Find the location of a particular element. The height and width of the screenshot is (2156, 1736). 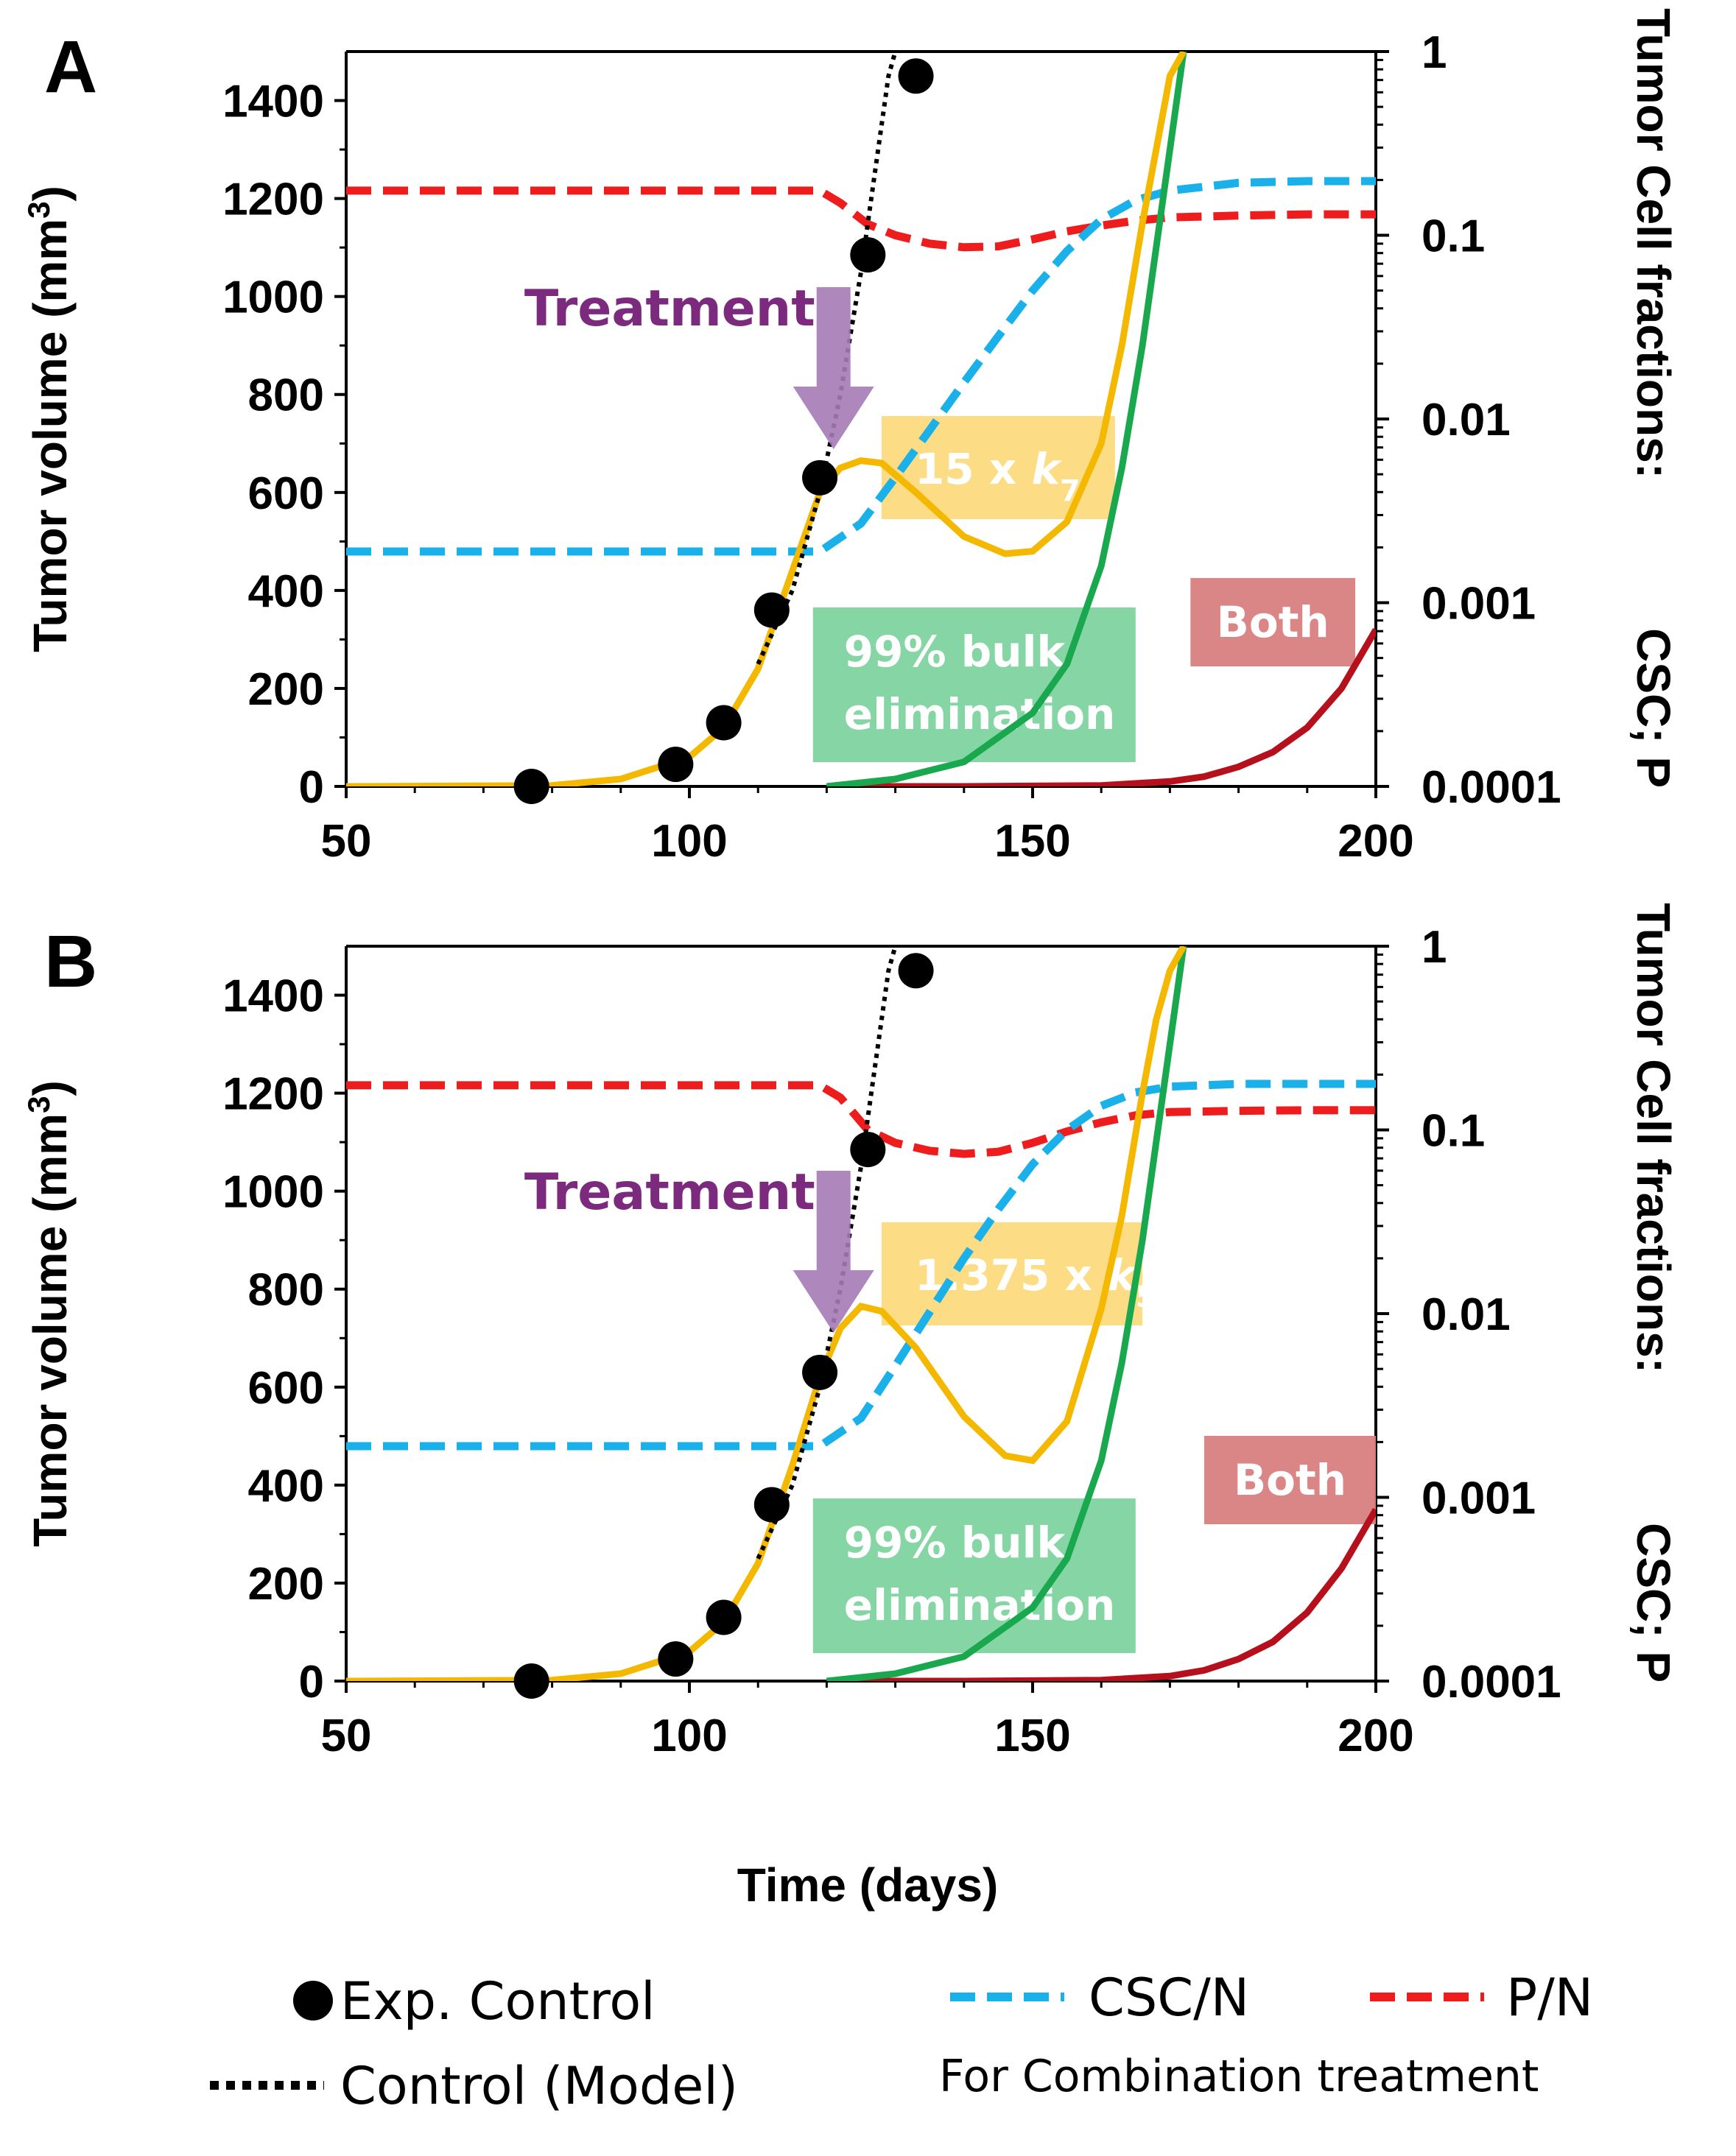

panel-letter: B is located at coordinates (70, 961).